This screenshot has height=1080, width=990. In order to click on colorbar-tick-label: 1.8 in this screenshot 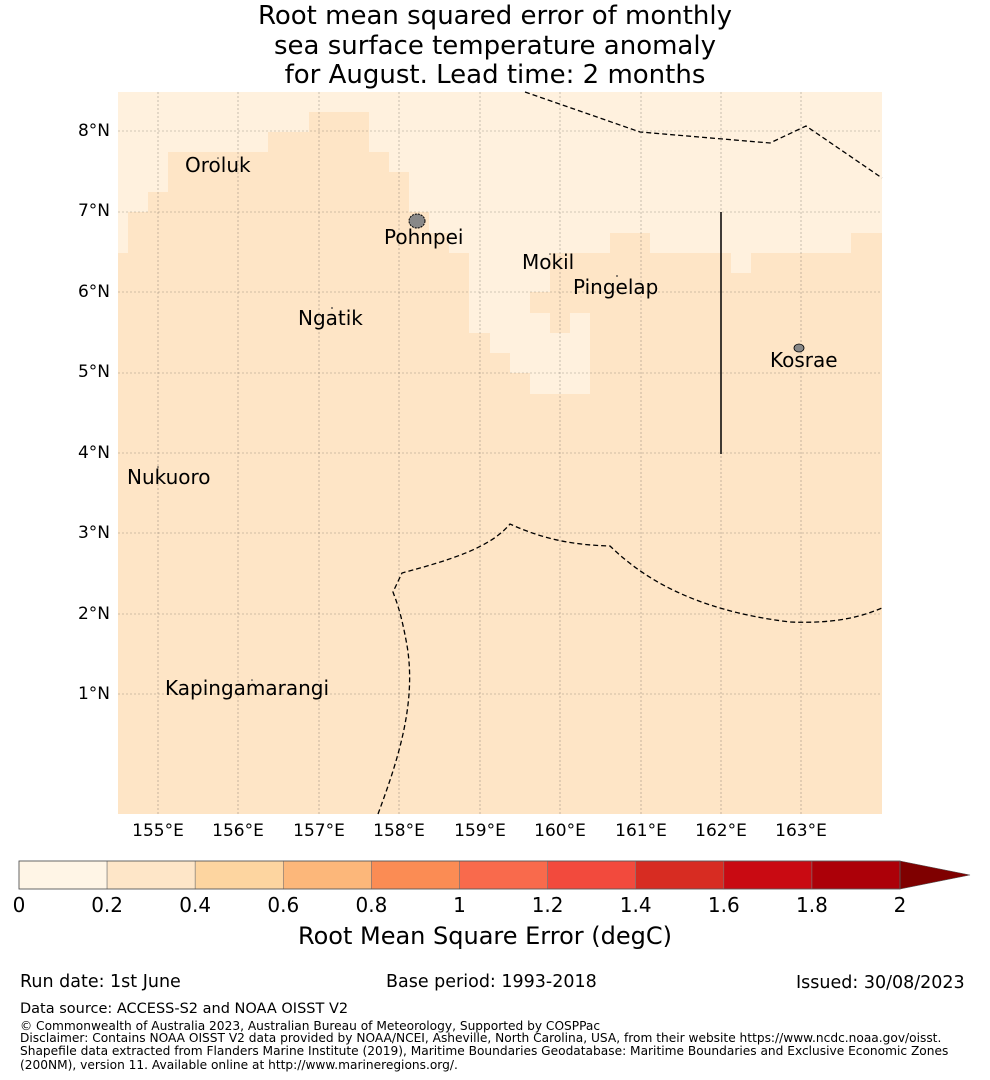, I will do `click(811, 905)`.